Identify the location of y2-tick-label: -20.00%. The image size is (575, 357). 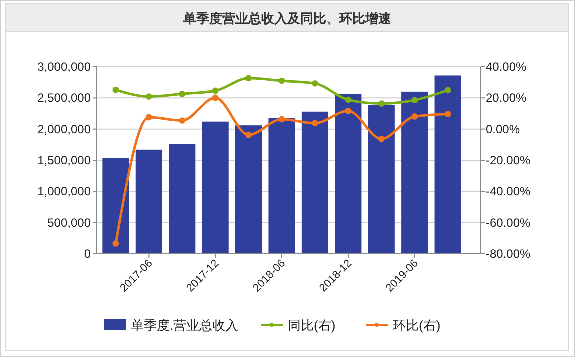
(509, 161).